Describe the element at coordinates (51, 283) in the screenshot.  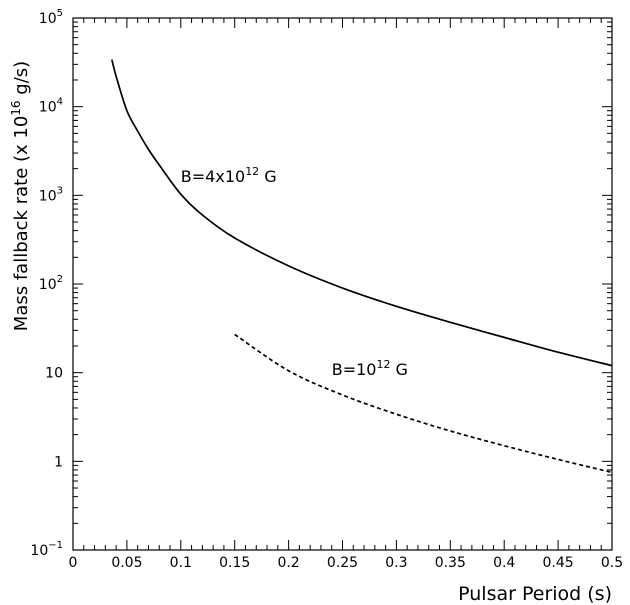
I see `y-tick-label: 10²` at that location.